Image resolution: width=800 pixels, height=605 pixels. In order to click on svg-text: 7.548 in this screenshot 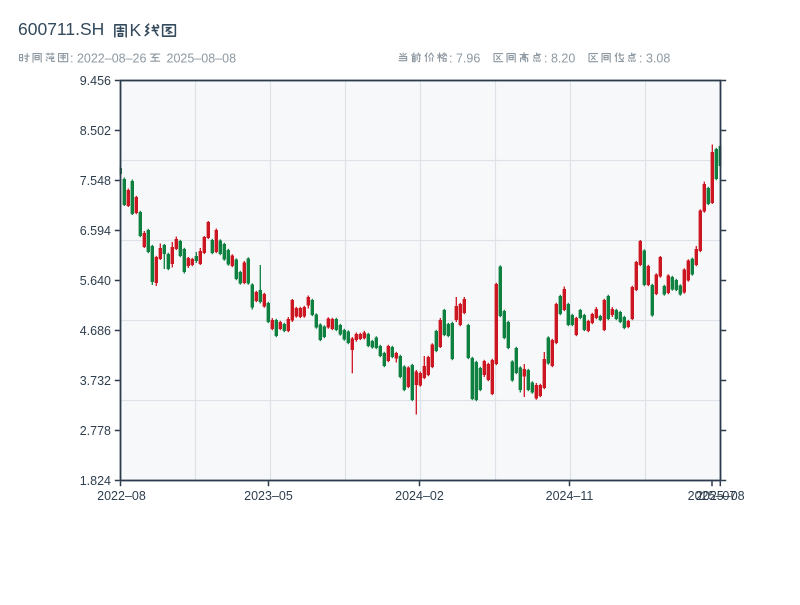, I will do `click(95, 181)`.